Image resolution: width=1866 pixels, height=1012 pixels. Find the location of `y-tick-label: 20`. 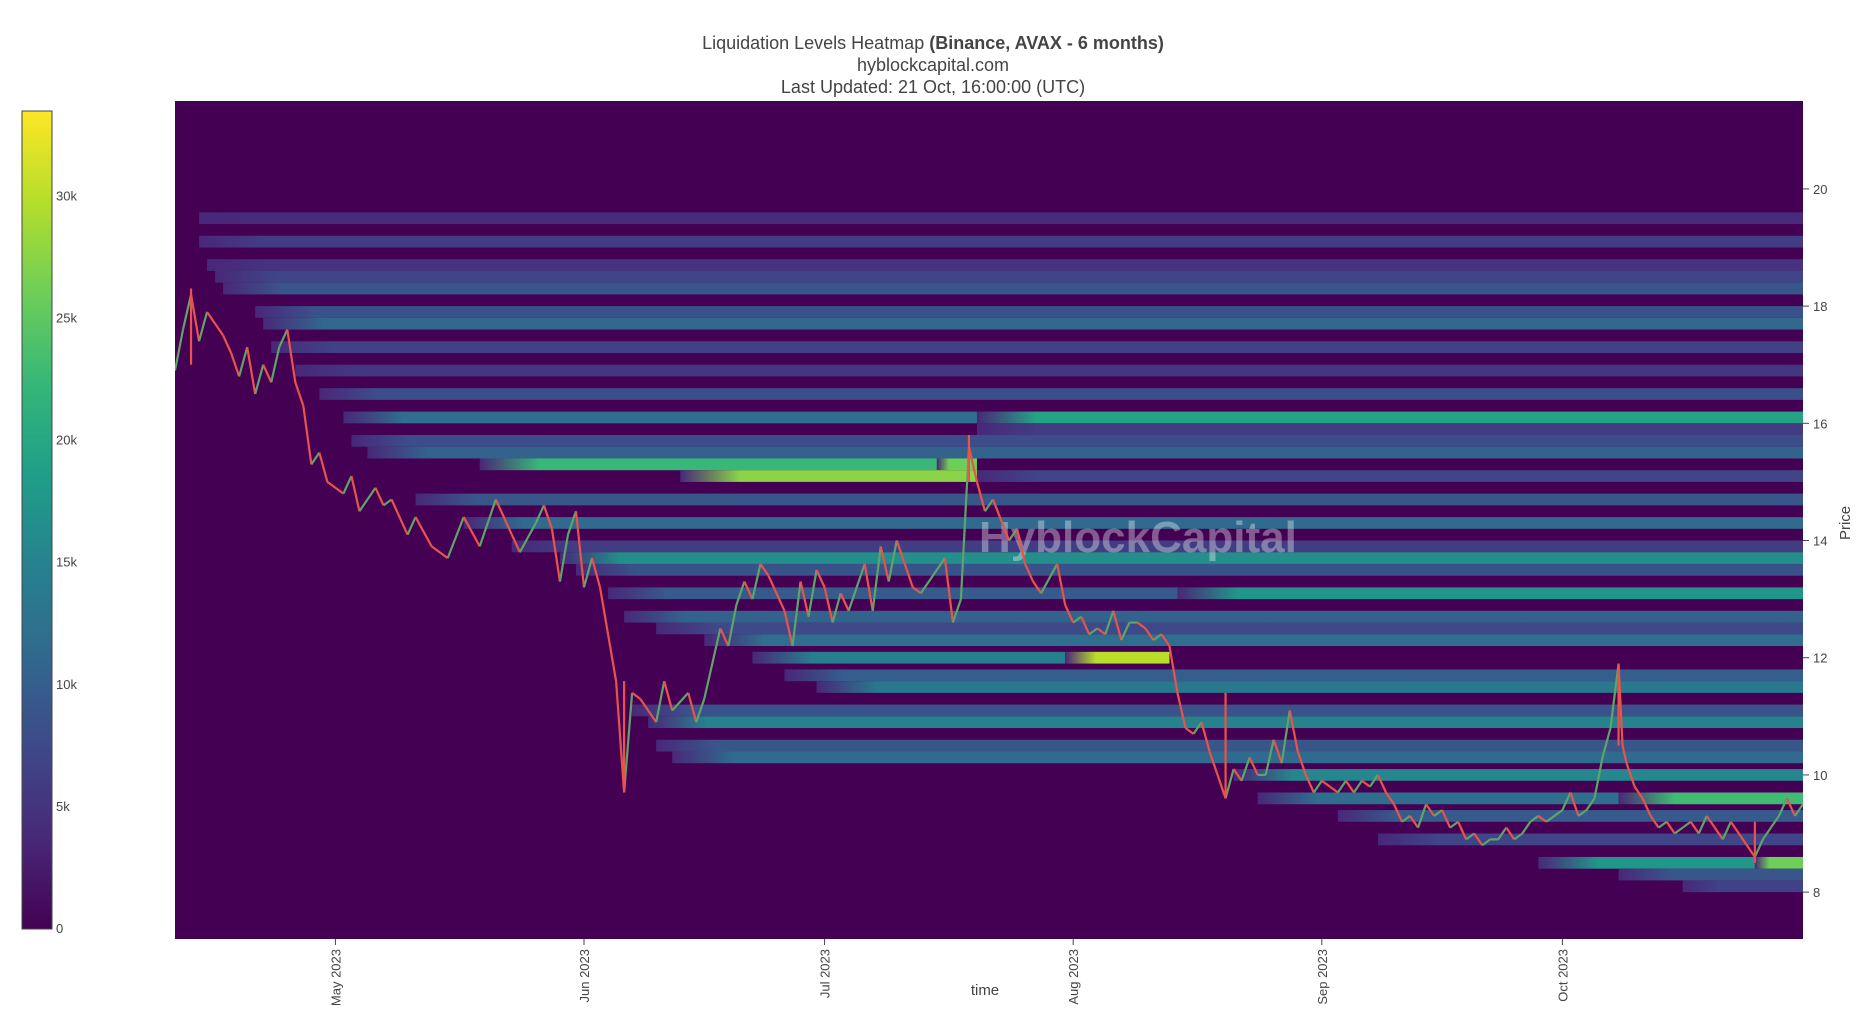

y-tick-label: 20 is located at coordinates (1820, 189).